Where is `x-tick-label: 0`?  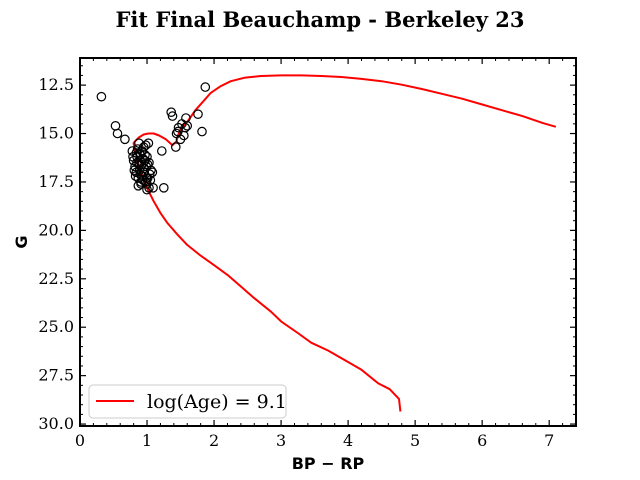 x-tick-label: 0 is located at coordinates (80, 440).